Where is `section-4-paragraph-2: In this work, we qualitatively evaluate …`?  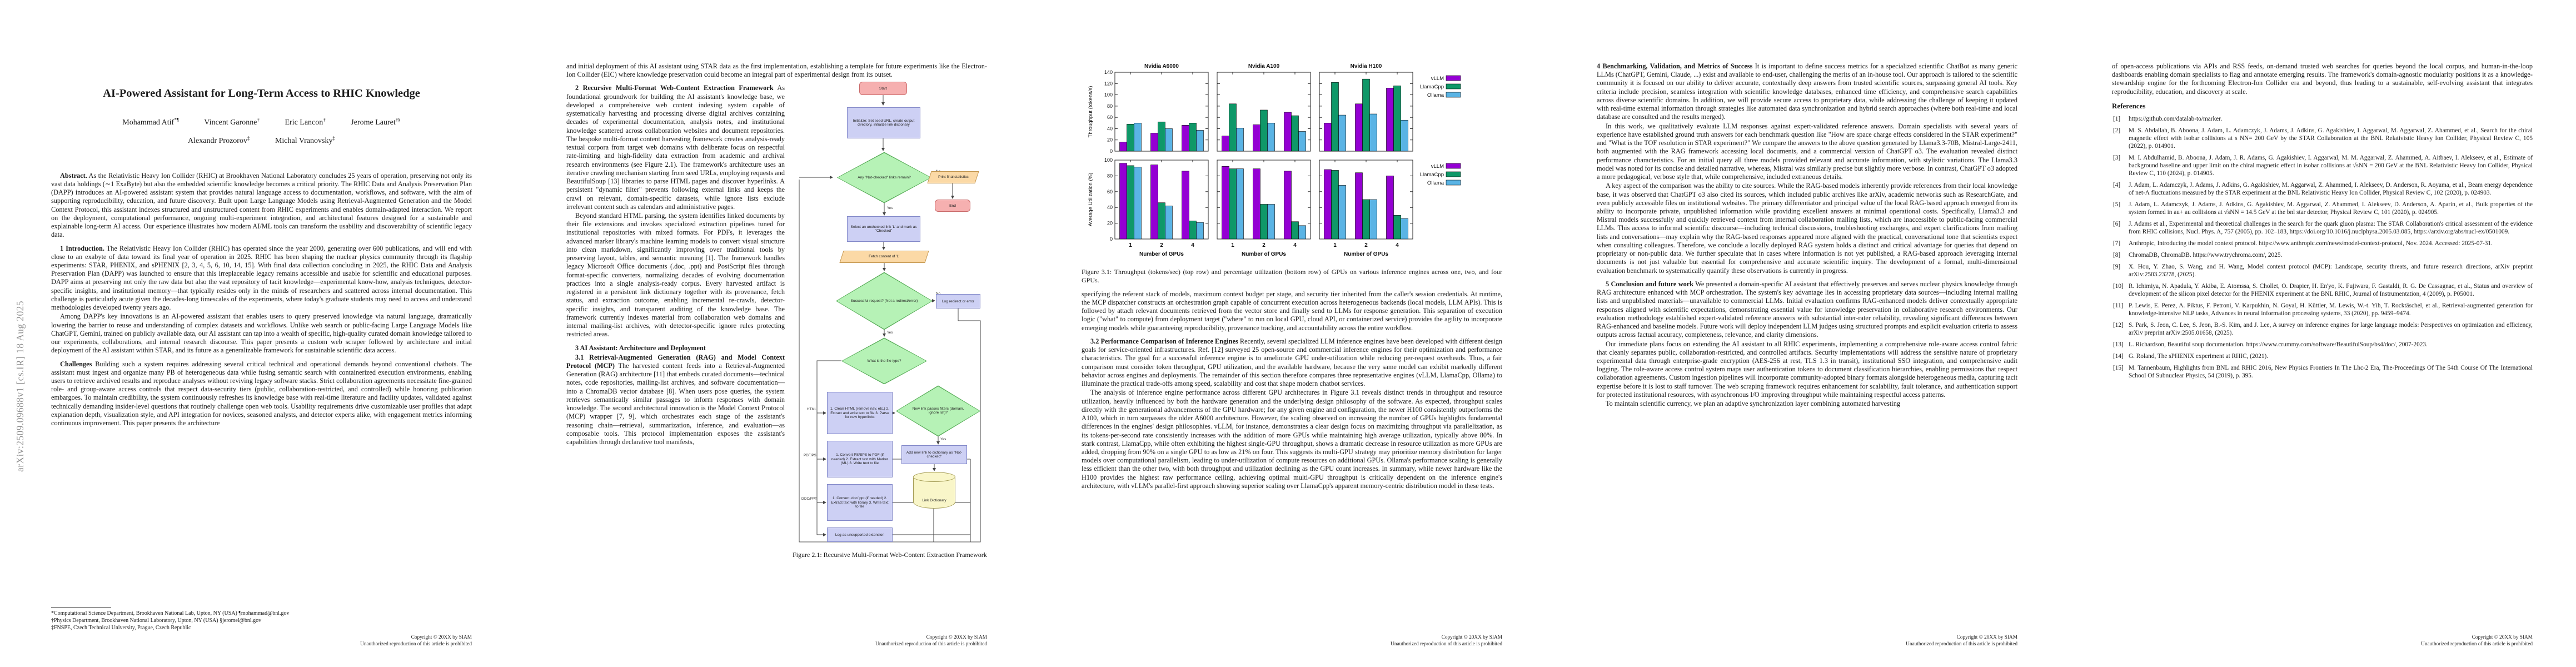
section-4-paragraph-2: In this work, we qualitatively evaluate … is located at coordinates (1807, 151).